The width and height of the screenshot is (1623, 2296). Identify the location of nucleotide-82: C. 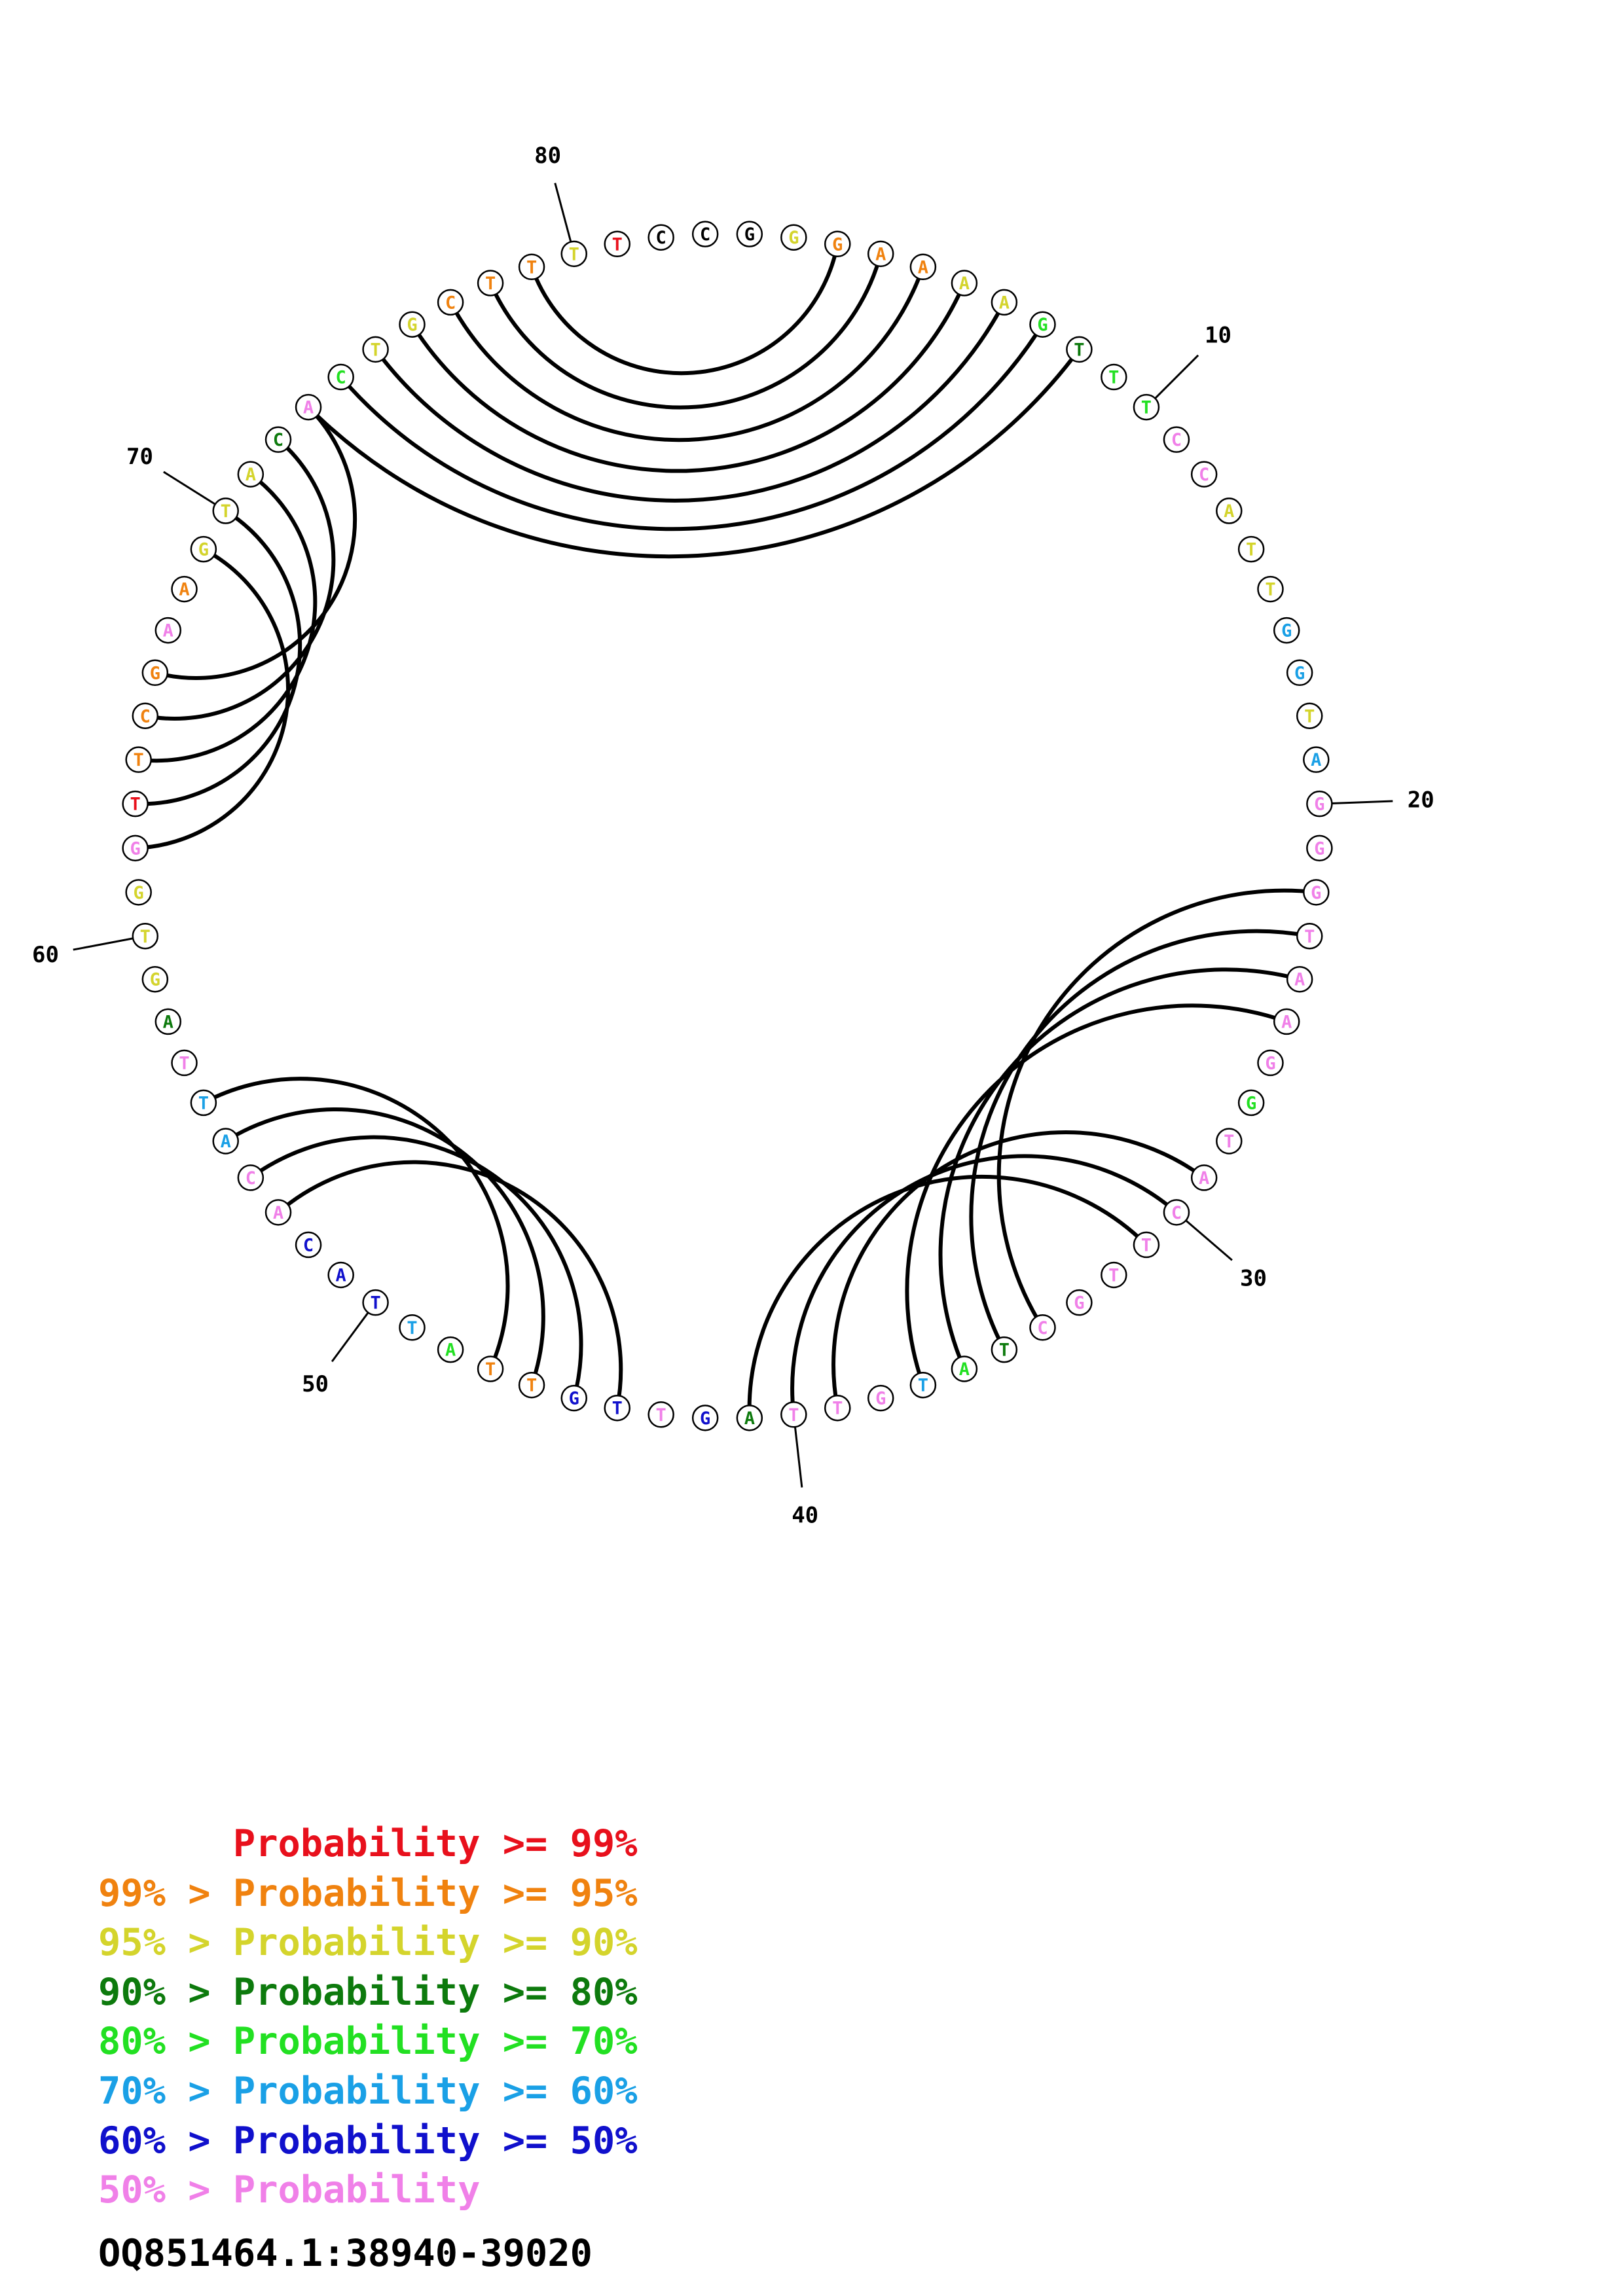
(660, 237).